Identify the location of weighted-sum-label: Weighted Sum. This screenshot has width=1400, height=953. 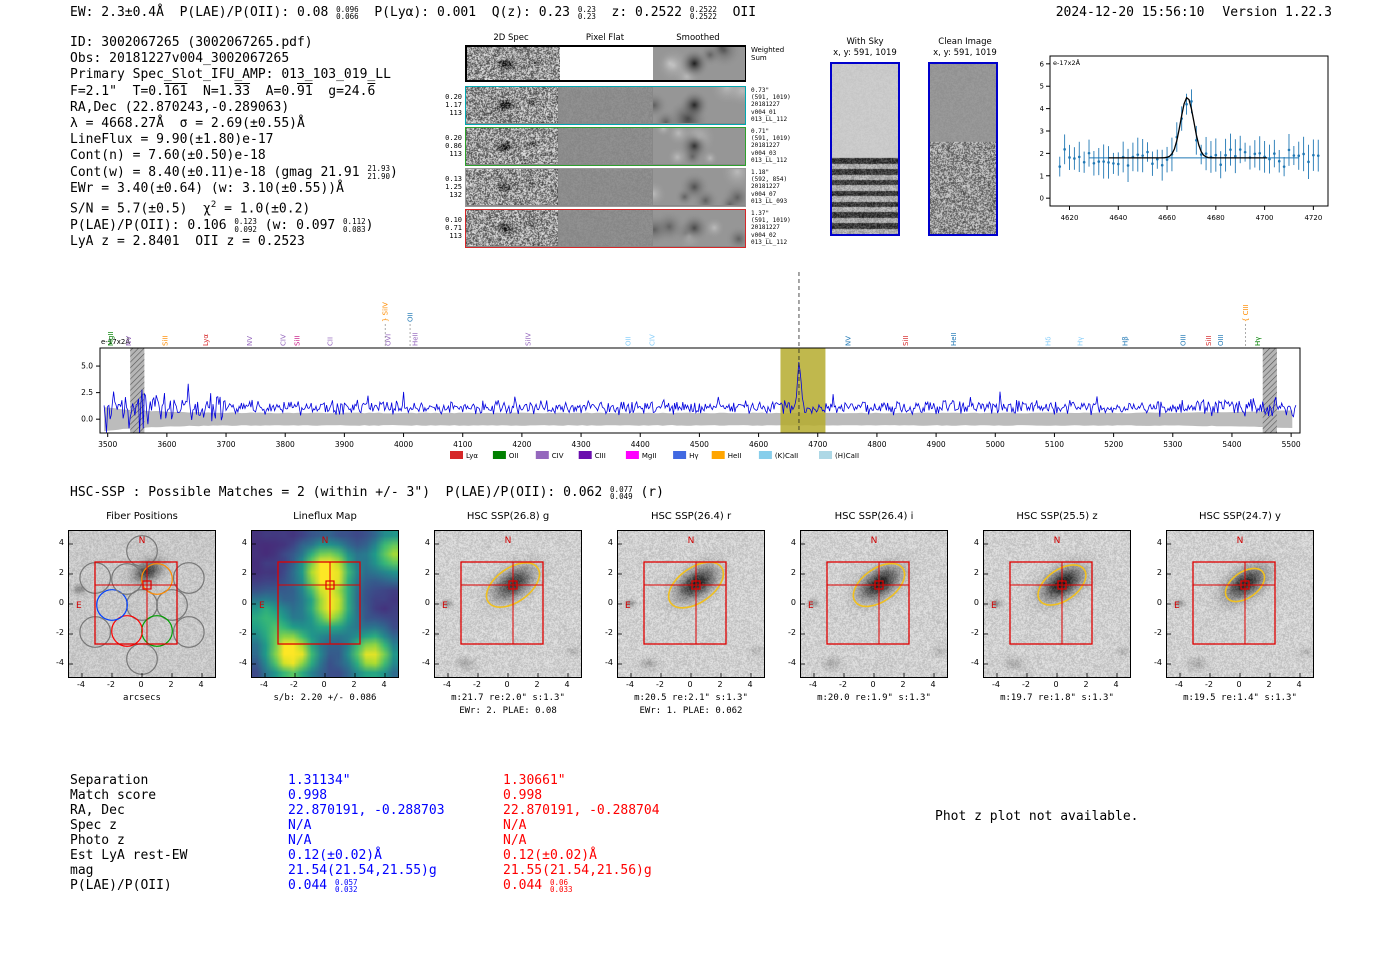
(768, 54).